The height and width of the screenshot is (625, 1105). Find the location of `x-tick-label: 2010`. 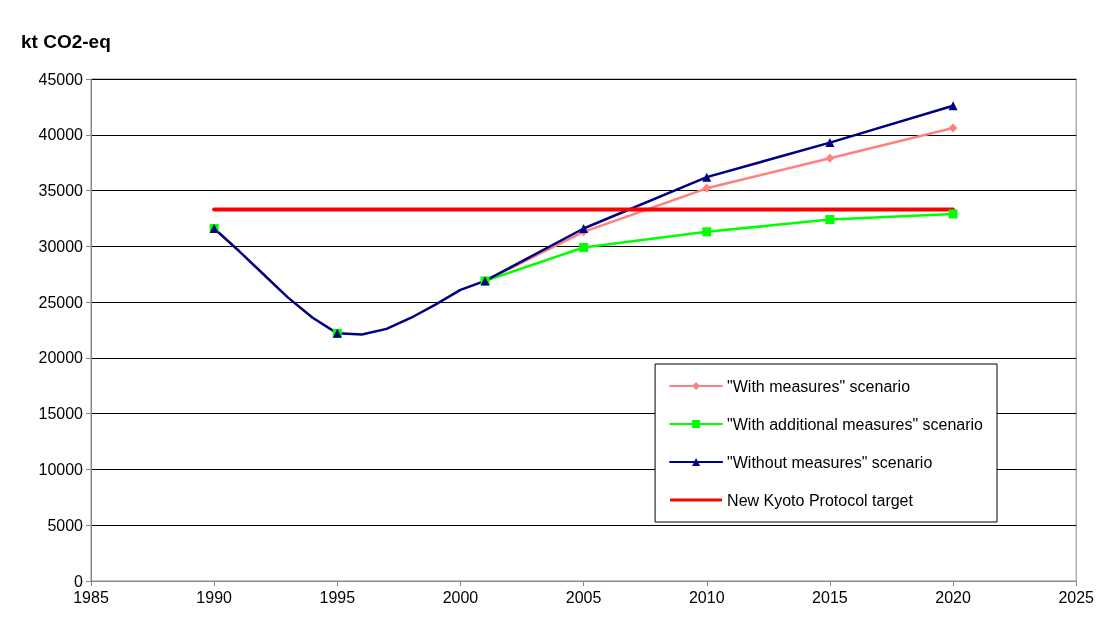

x-tick-label: 2010 is located at coordinates (706, 597).